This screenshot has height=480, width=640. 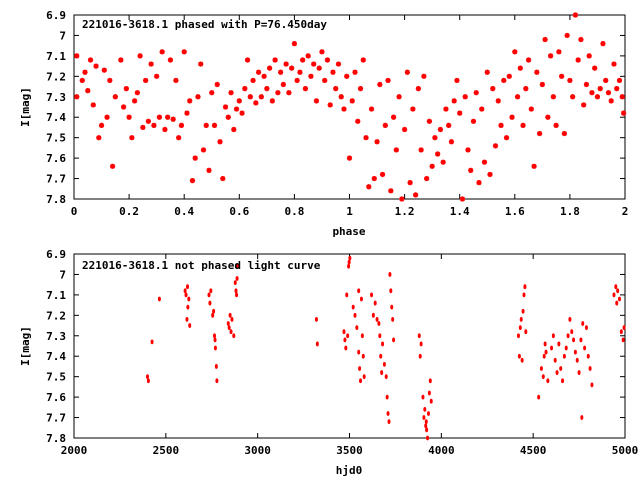 I want to click on unphased-x-tick-label: 3000, so click(x=257, y=450).